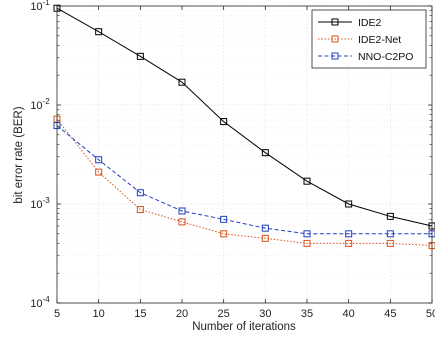  What do you see at coordinates (19, 154) in the screenshot?
I see `y-axis-title: bit error rate (BER)` at bounding box center [19, 154].